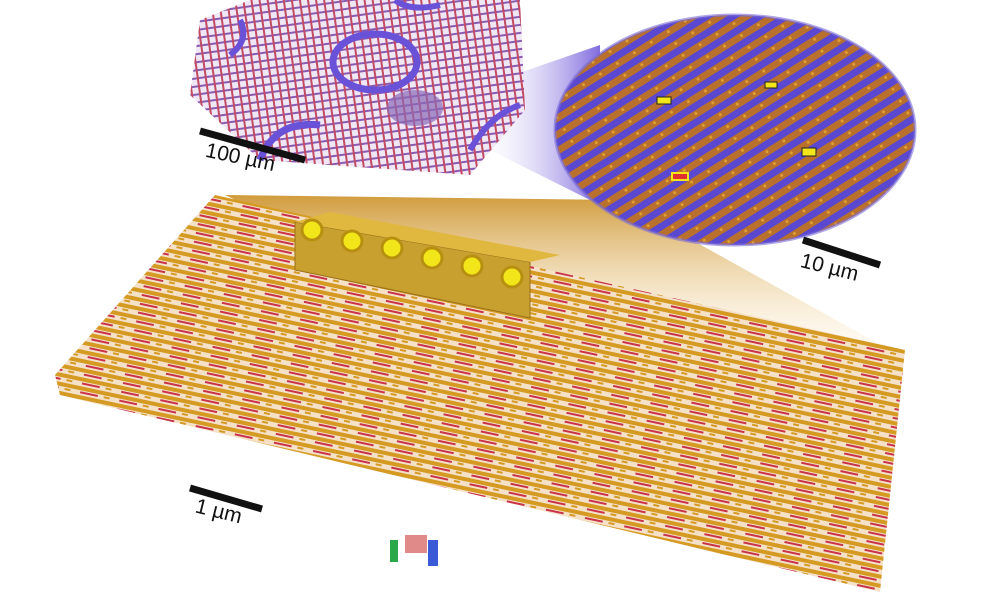  I want to click on scale-bar-10um, so click(841, 252).